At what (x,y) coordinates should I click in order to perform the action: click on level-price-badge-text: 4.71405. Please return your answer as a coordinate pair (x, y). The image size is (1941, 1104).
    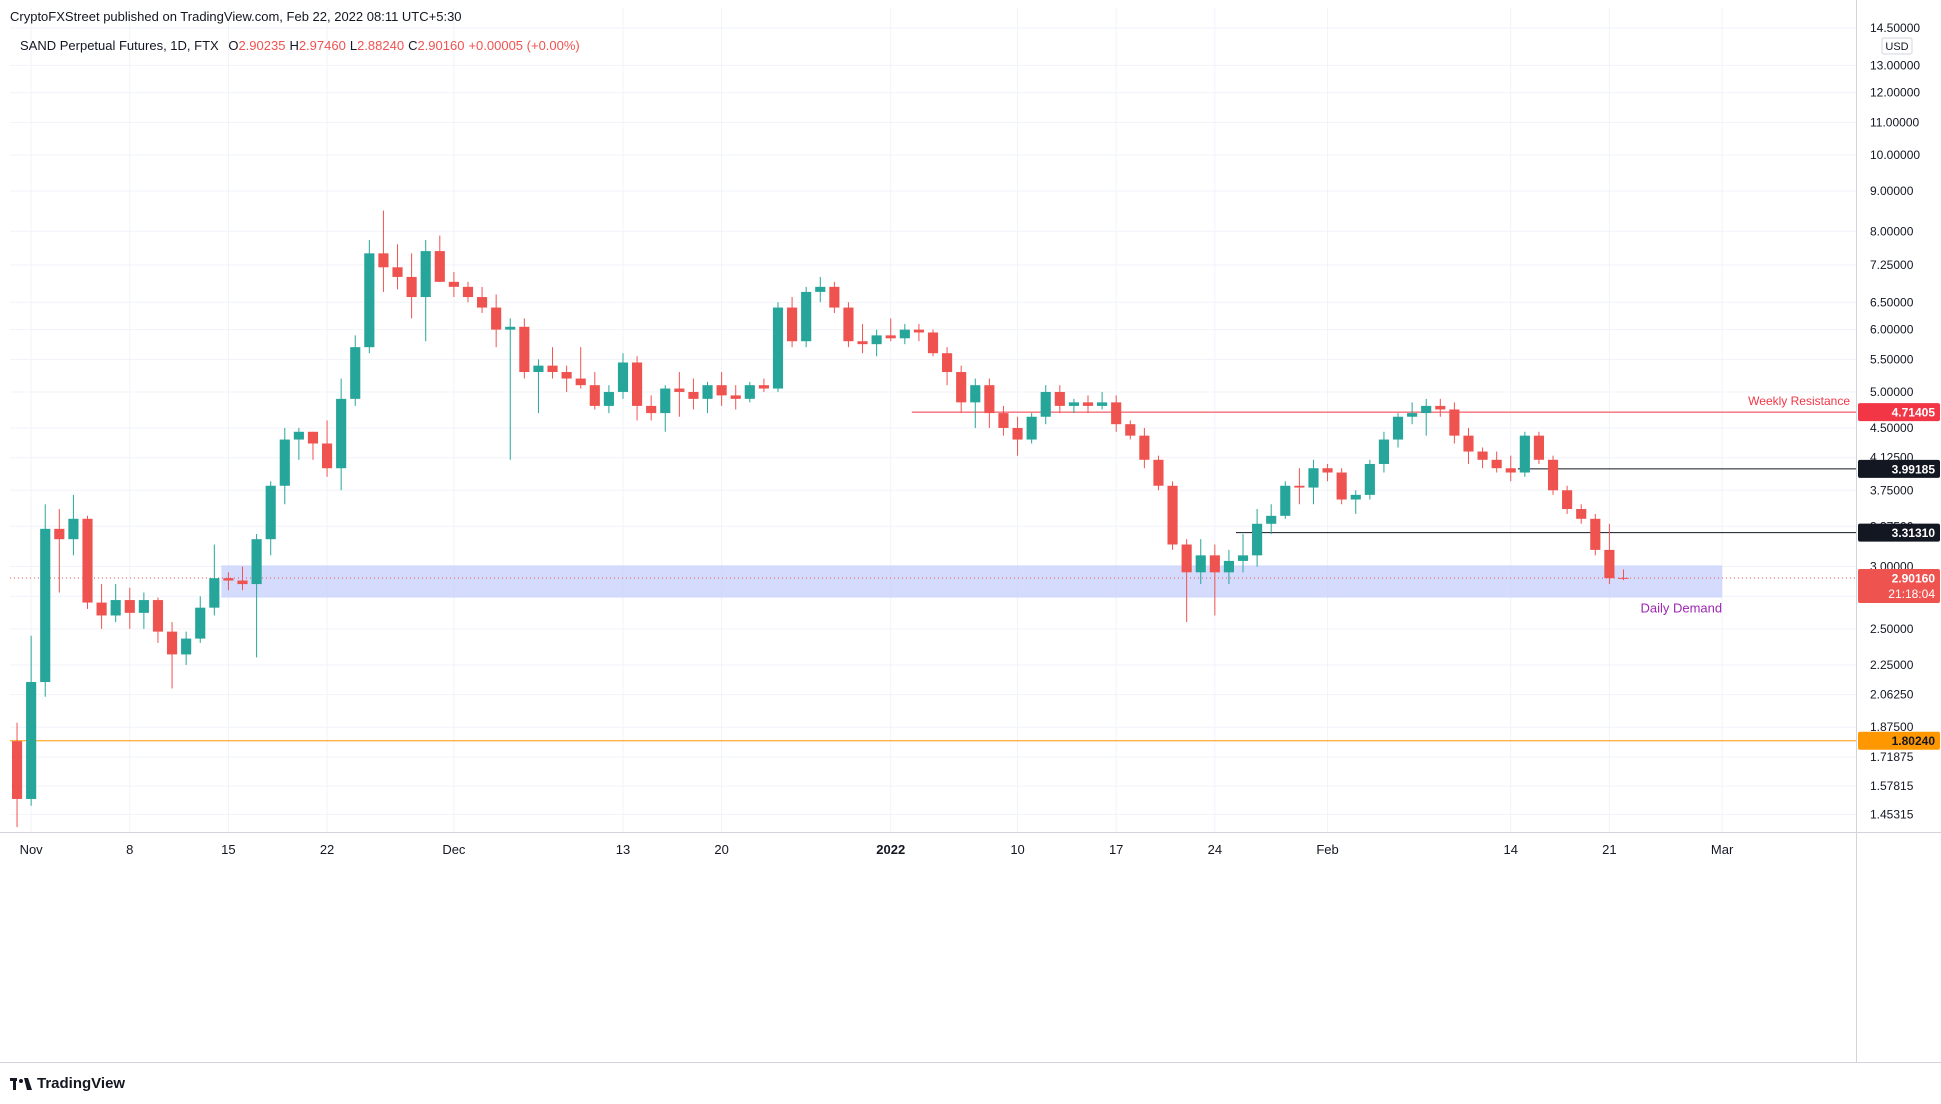
    Looking at the image, I should click on (1914, 413).